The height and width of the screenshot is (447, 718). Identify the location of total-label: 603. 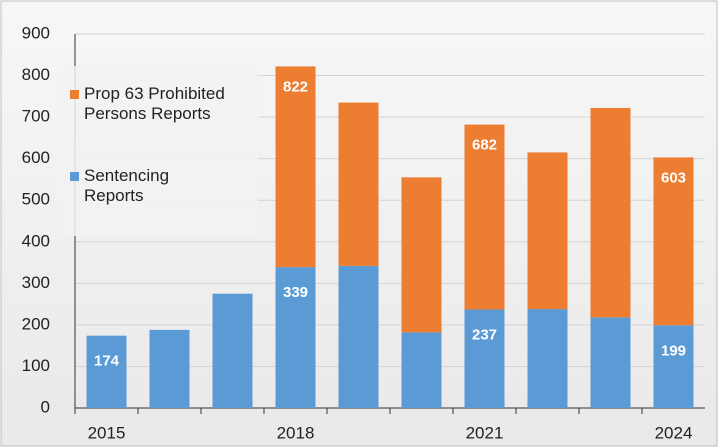
(673, 177).